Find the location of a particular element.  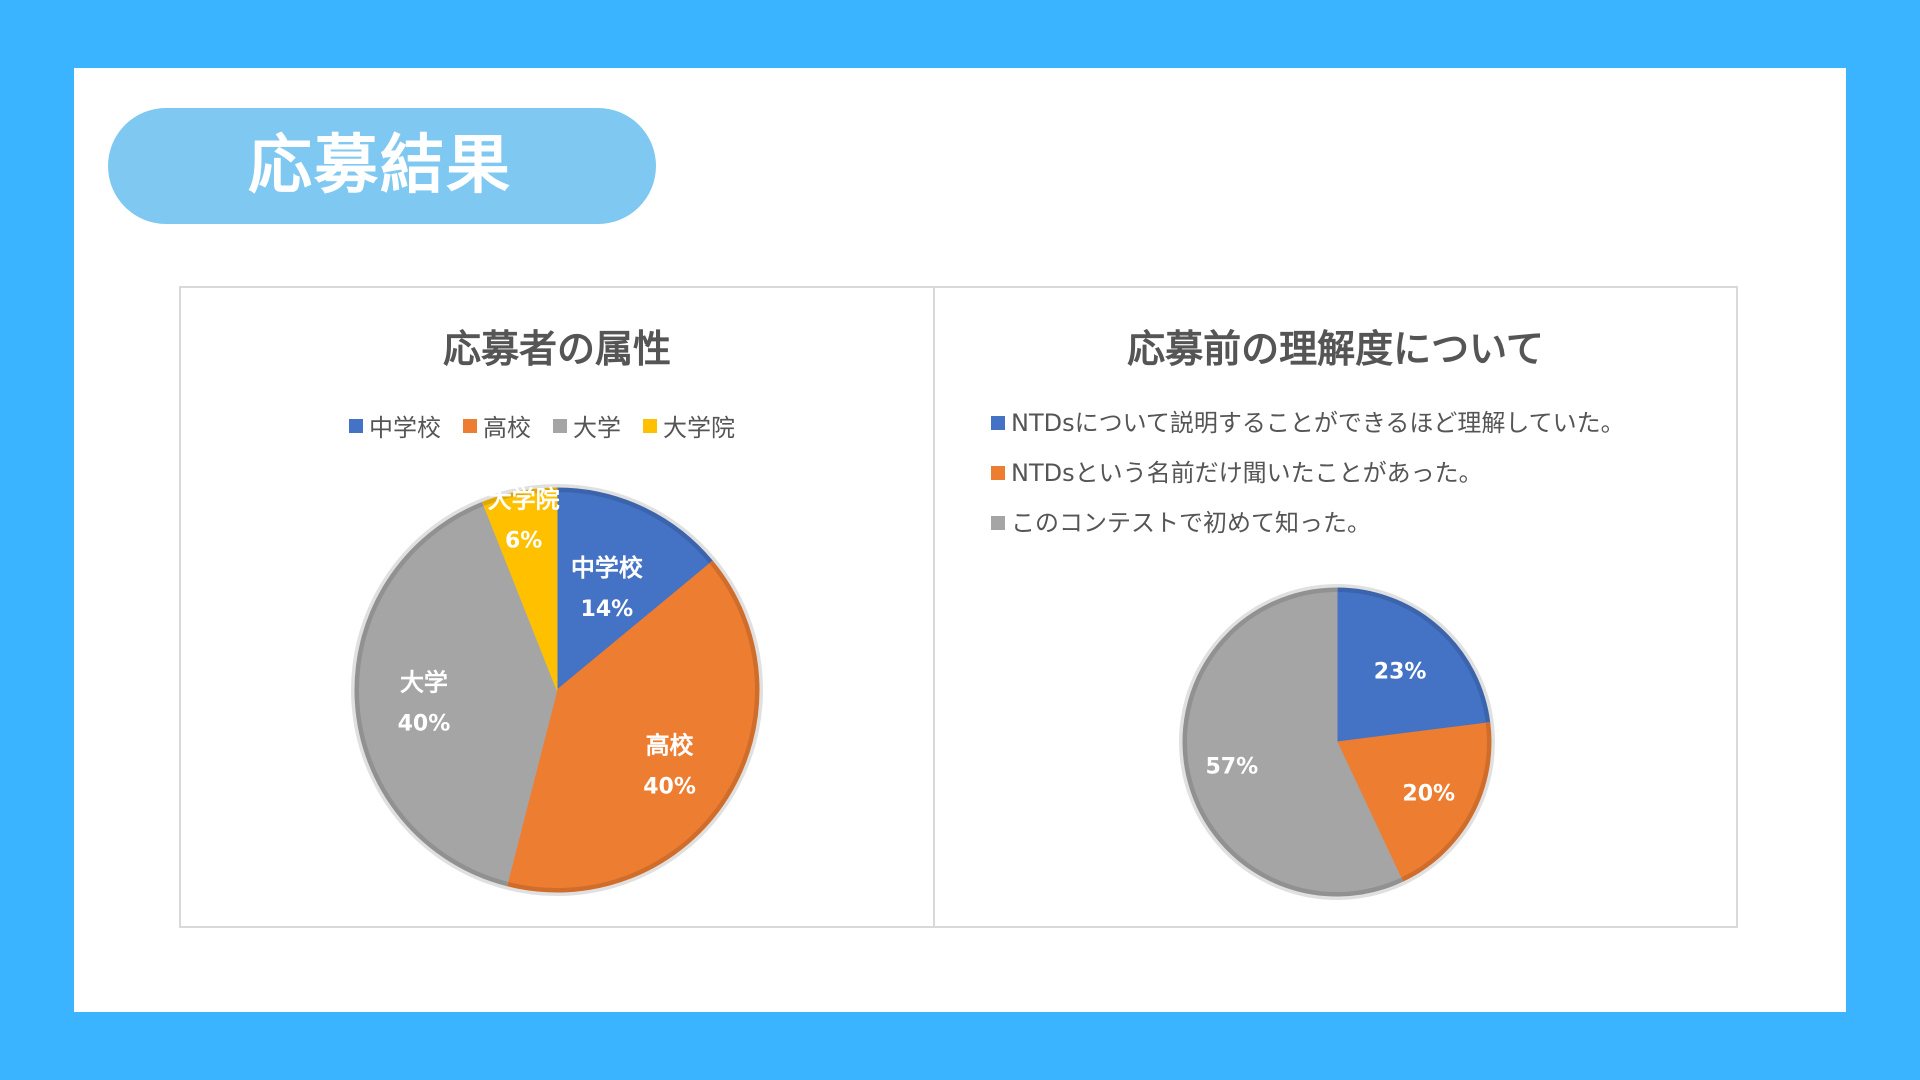

page-title: 応募結果 is located at coordinates (382, 166).